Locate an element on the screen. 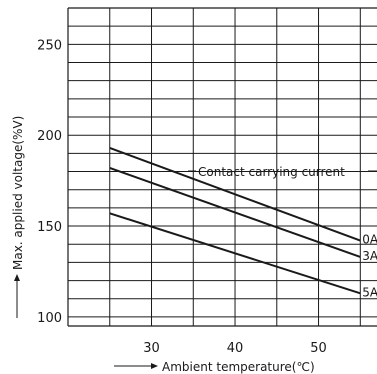  x-tick-label: 30 is located at coordinates (151, 348).